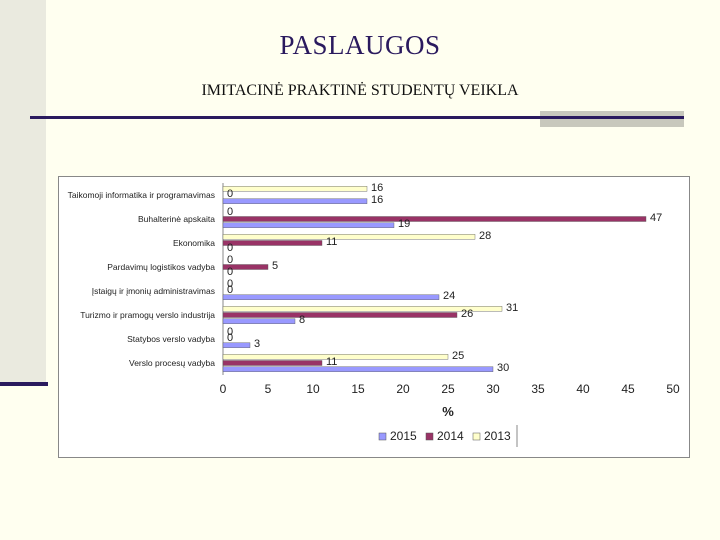  What do you see at coordinates (172, 363) in the screenshot?
I see `category-label: Verslo procesų vadyba` at bounding box center [172, 363].